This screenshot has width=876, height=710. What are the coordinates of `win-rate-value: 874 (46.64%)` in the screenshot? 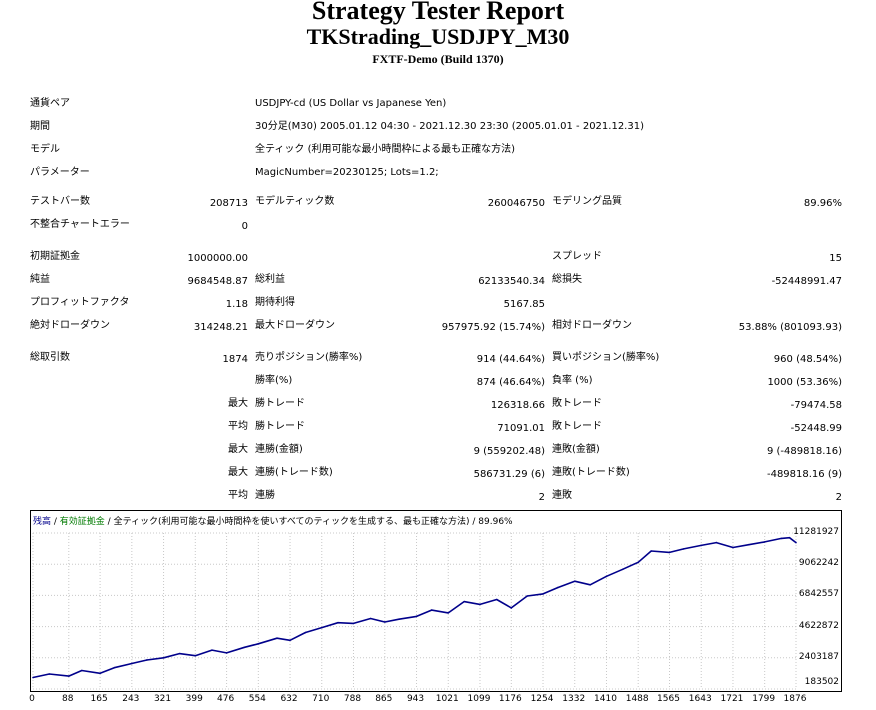 It's located at (510, 382).